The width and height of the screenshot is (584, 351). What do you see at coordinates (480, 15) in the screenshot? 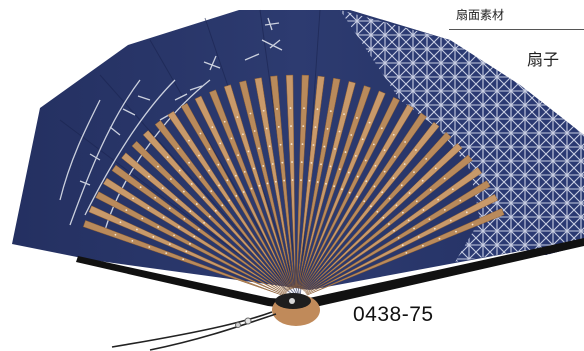
I see `fan-face-material-label: 扇面素材` at bounding box center [480, 15].